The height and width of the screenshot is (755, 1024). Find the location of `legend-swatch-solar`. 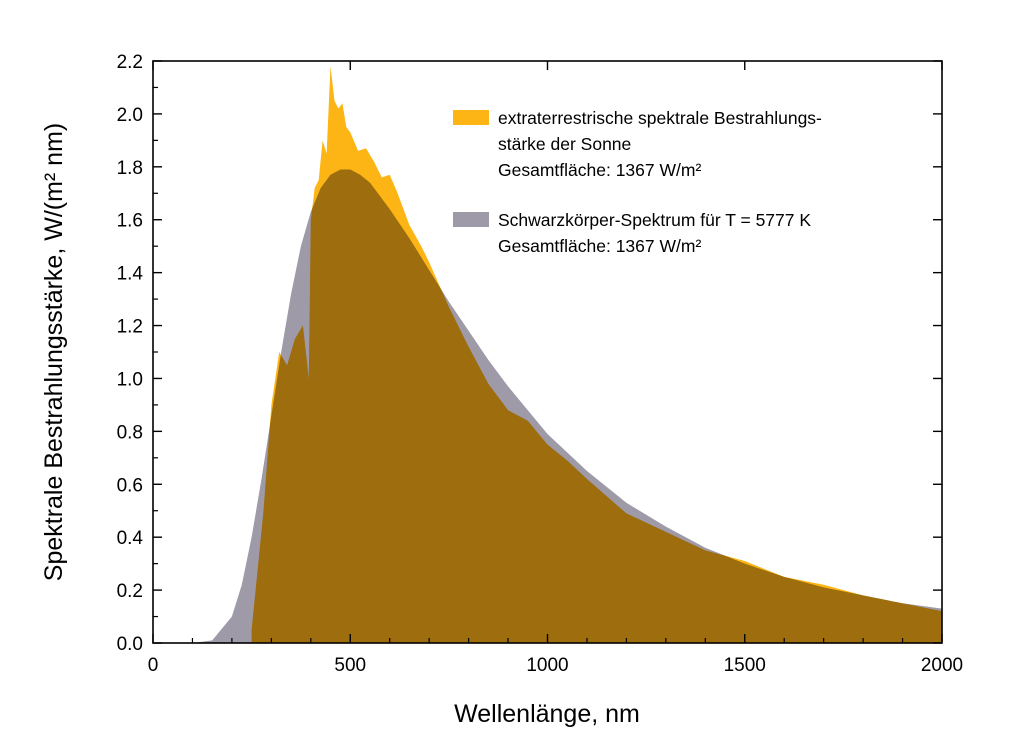

legend-swatch-solar is located at coordinates (471, 117).